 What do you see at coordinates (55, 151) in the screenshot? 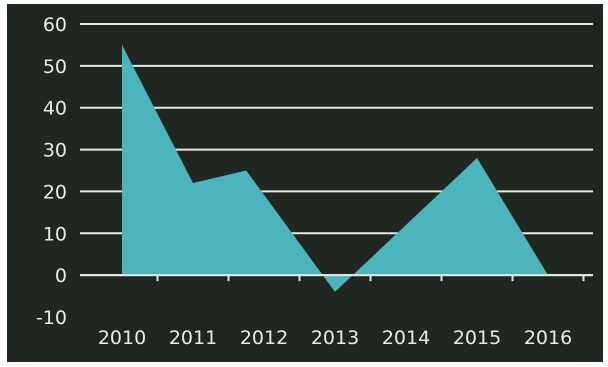
I see `y-tick-label-30: 30` at bounding box center [55, 151].